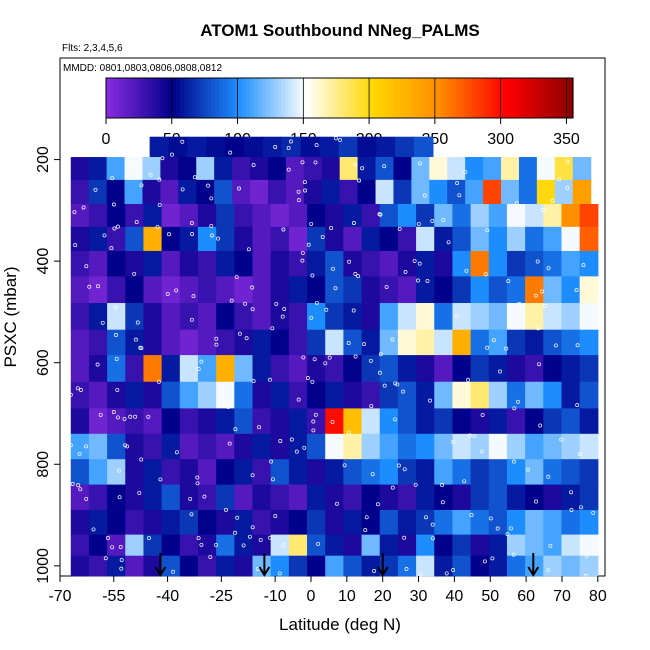 Image resolution: width=650 pixels, height=650 pixels. What do you see at coordinates (455, 596) in the screenshot?
I see `x-tick-label: 40` at bounding box center [455, 596].